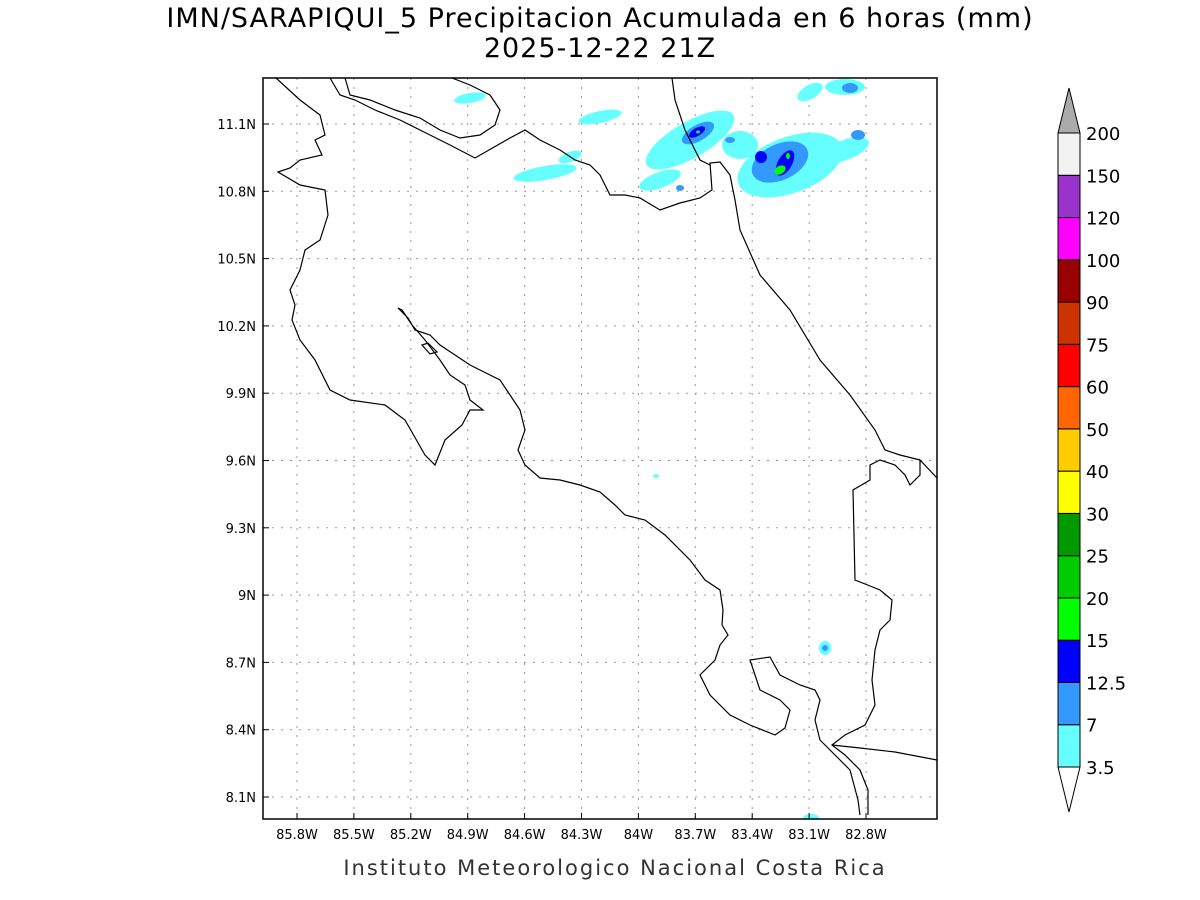  Describe the element at coordinates (1103, 134) in the screenshot. I see `colorbar-label: 200` at that location.